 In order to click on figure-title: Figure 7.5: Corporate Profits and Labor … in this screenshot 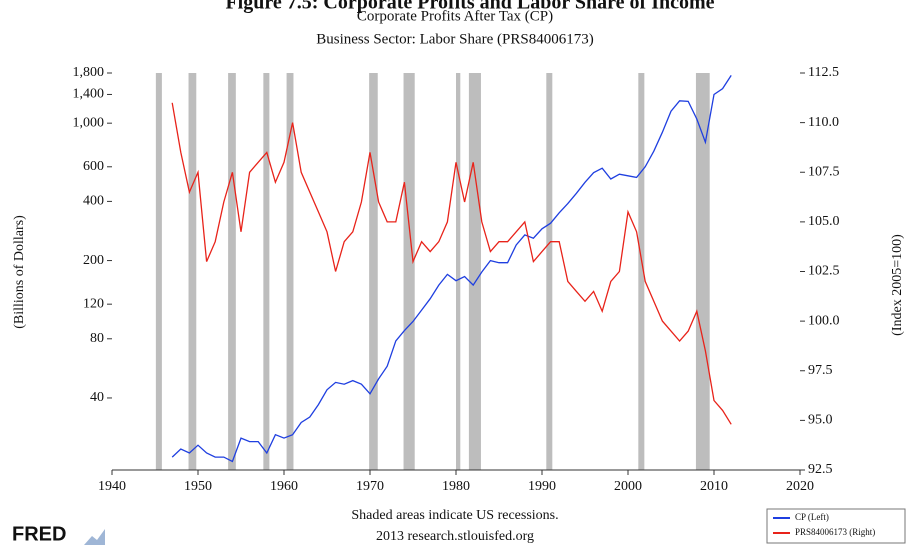, I will do `click(469, 7)`.